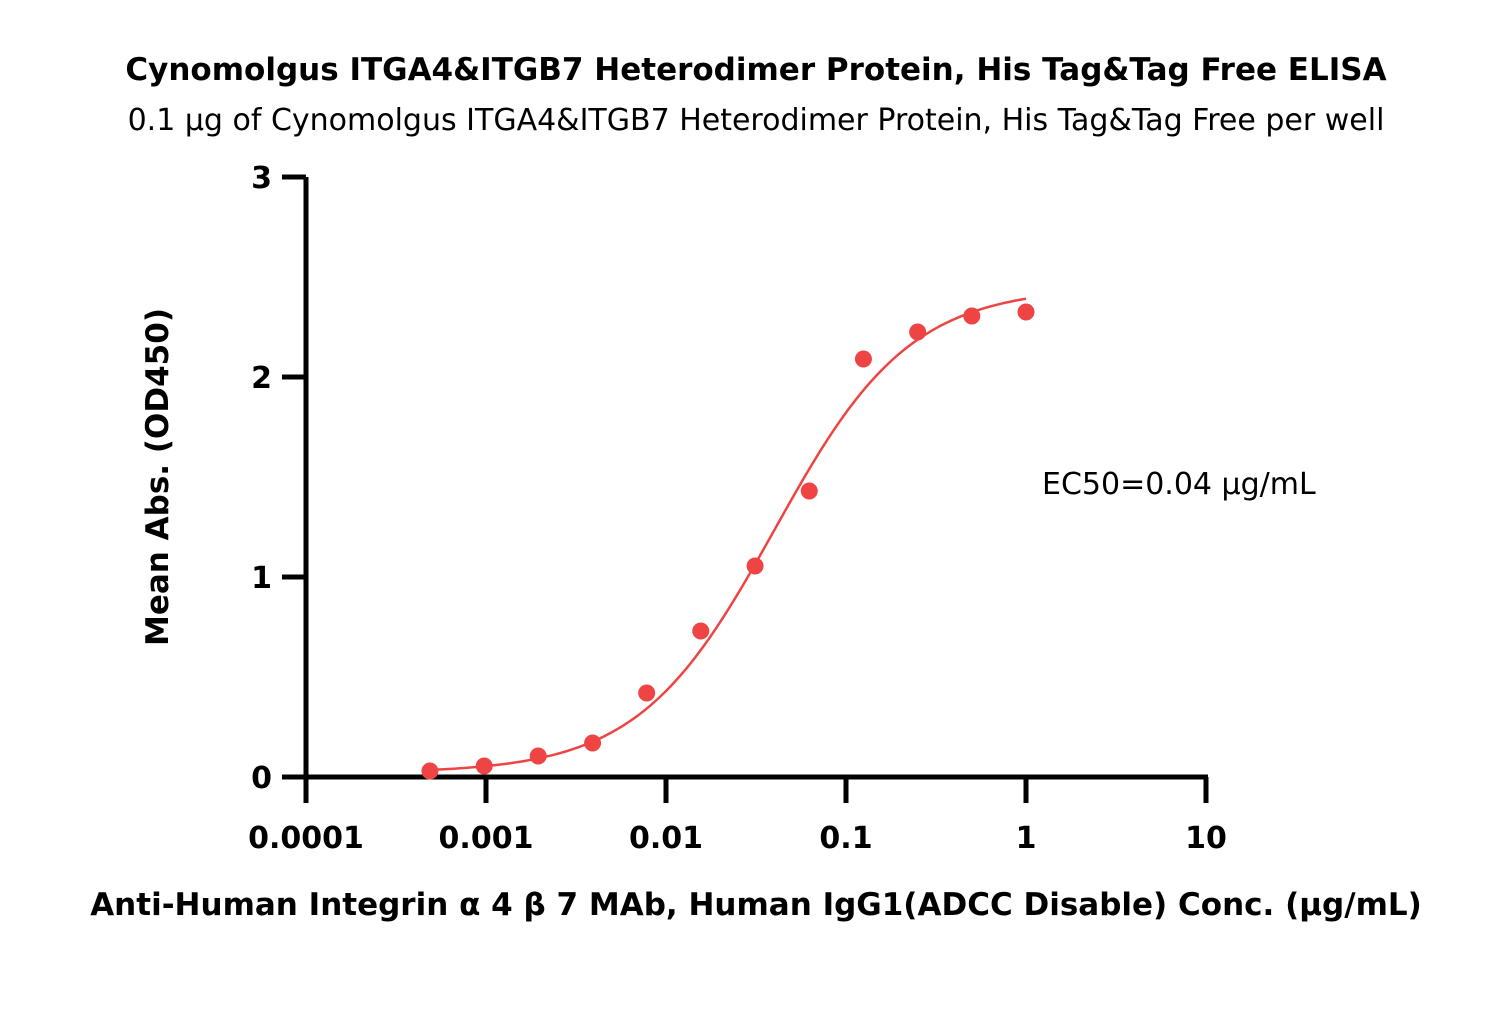 The image size is (1512, 1028). I want to click on x-tick-label: 0.001, so click(486, 838).